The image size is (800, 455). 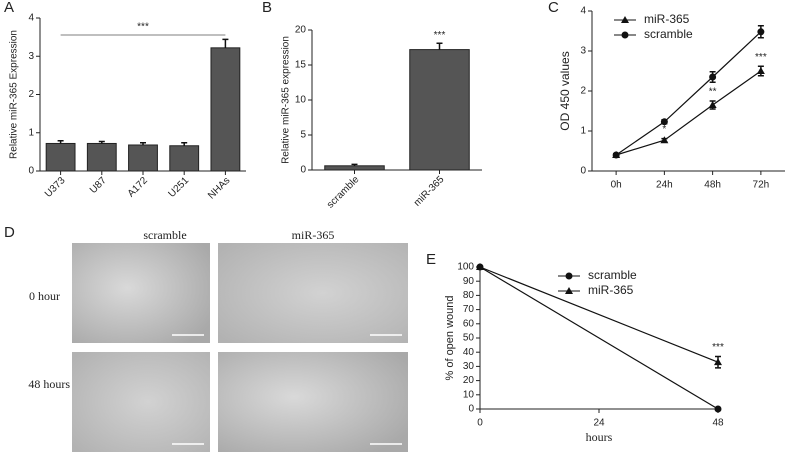 I want to click on column-label: scramble, so click(x=164, y=235).